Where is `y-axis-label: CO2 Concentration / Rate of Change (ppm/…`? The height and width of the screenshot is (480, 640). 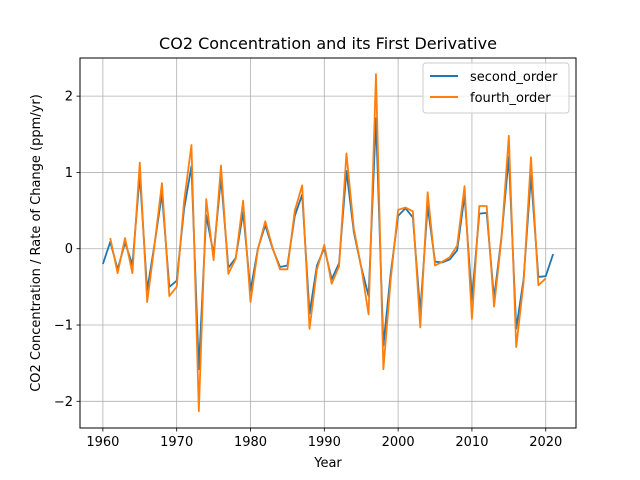
y-axis-label: CO2 Concentration / Rate of Change (ppm/… is located at coordinates (36, 243).